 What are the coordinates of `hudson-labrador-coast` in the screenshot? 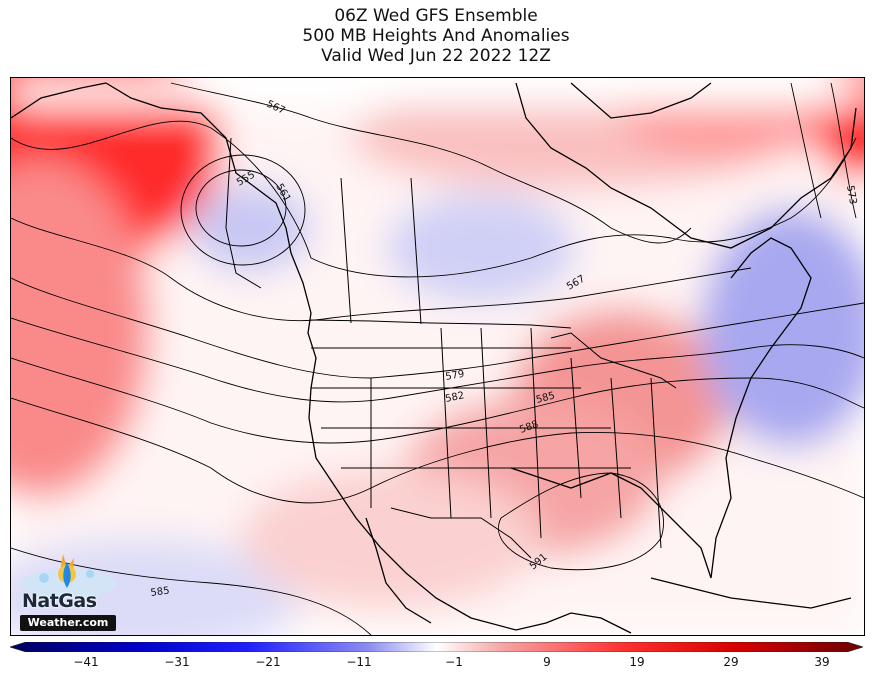 It's located at (686, 165).